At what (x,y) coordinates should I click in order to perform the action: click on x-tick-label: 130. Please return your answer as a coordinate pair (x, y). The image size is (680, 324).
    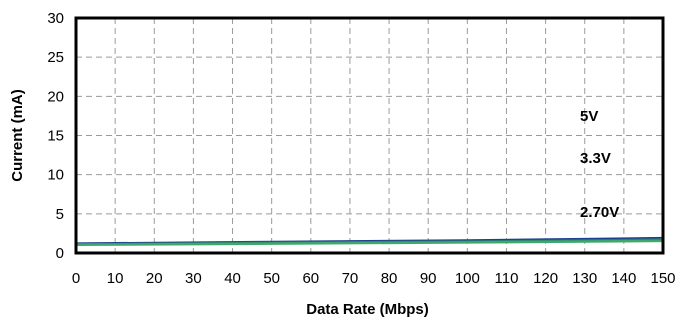
    Looking at the image, I should click on (584, 278).